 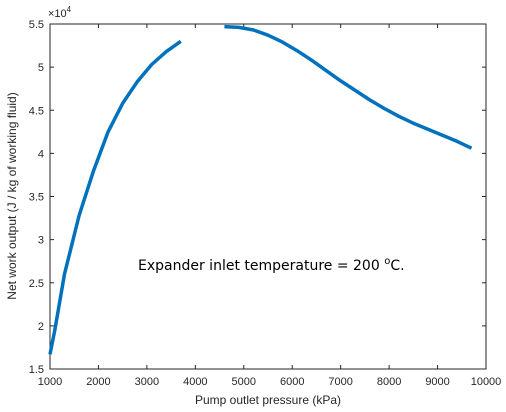 I want to click on y-tick-label: 3, so click(x=41, y=241).